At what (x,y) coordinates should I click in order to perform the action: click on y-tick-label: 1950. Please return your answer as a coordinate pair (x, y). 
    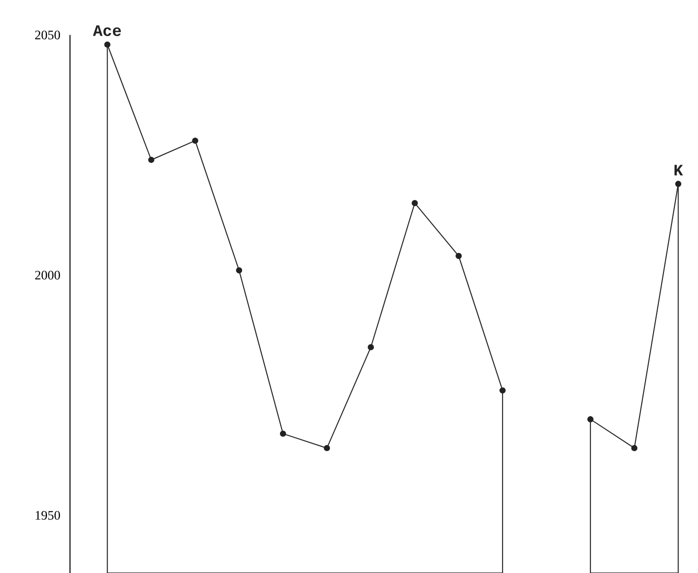
    Looking at the image, I should click on (48, 515).